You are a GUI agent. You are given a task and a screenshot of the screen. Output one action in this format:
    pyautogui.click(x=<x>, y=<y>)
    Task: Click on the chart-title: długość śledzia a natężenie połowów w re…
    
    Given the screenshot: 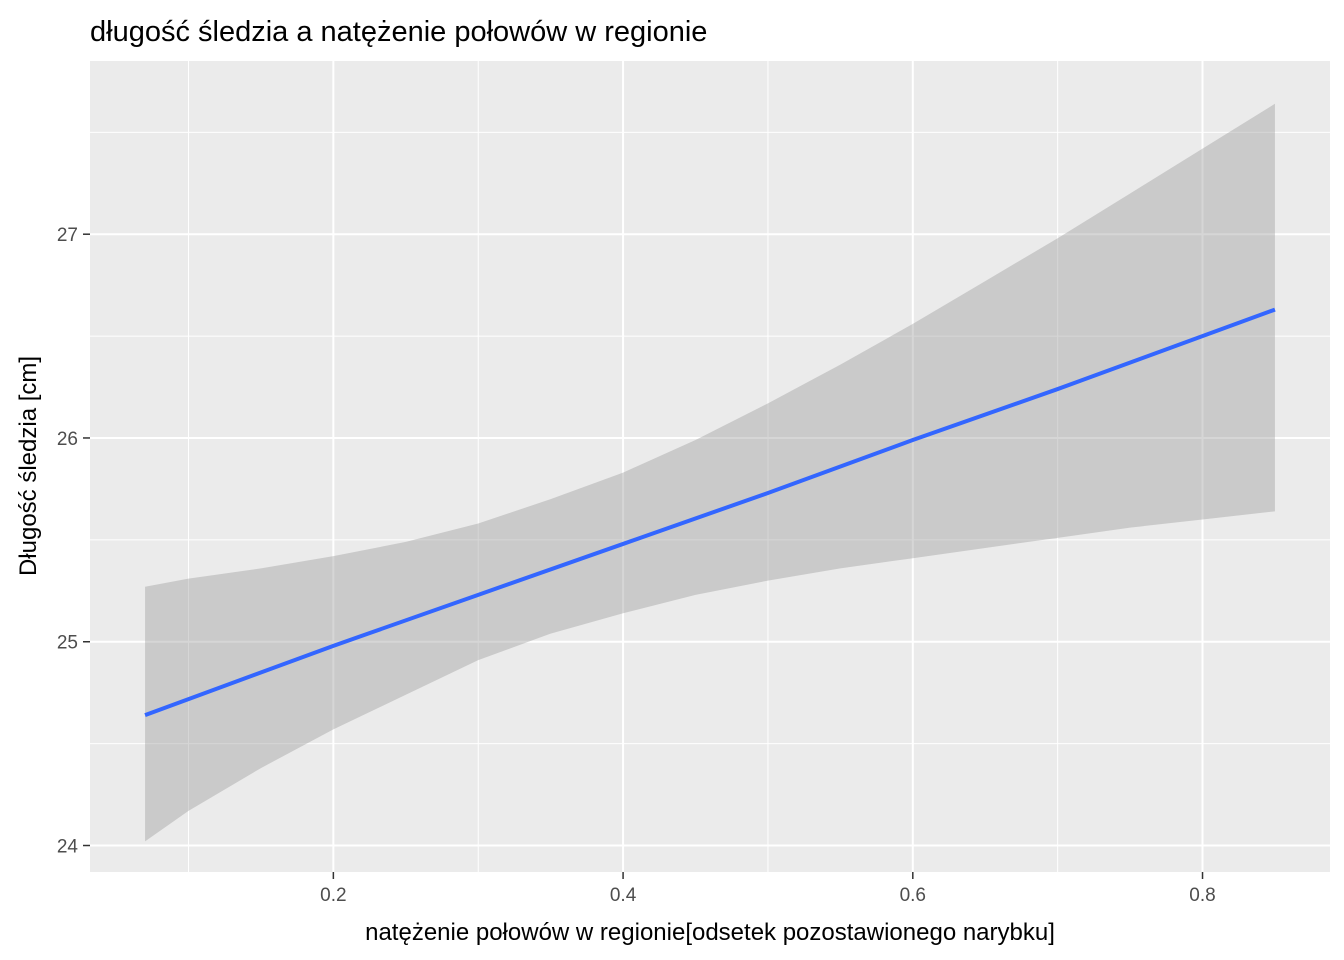 What is the action you would take?
    pyautogui.click(x=398, y=32)
    